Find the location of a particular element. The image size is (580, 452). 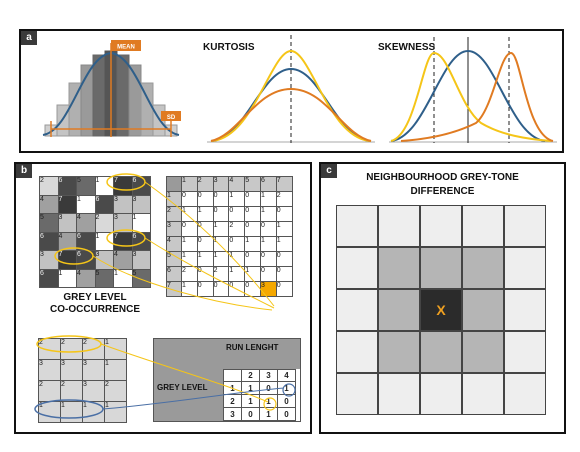

kurtosis-title: KURTOSIS is located at coordinates (229, 47).